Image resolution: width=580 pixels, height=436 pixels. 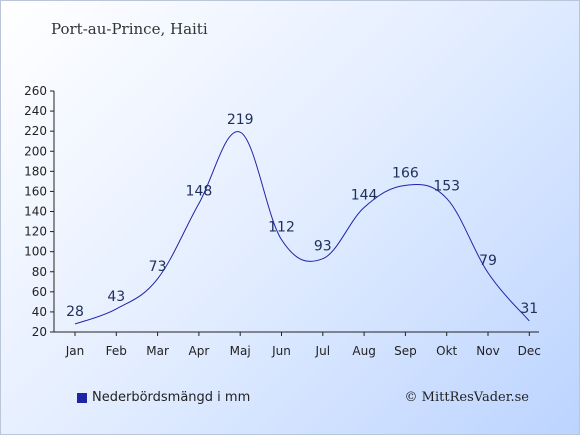 I want to click on legend-swatch, so click(x=82, y=397).